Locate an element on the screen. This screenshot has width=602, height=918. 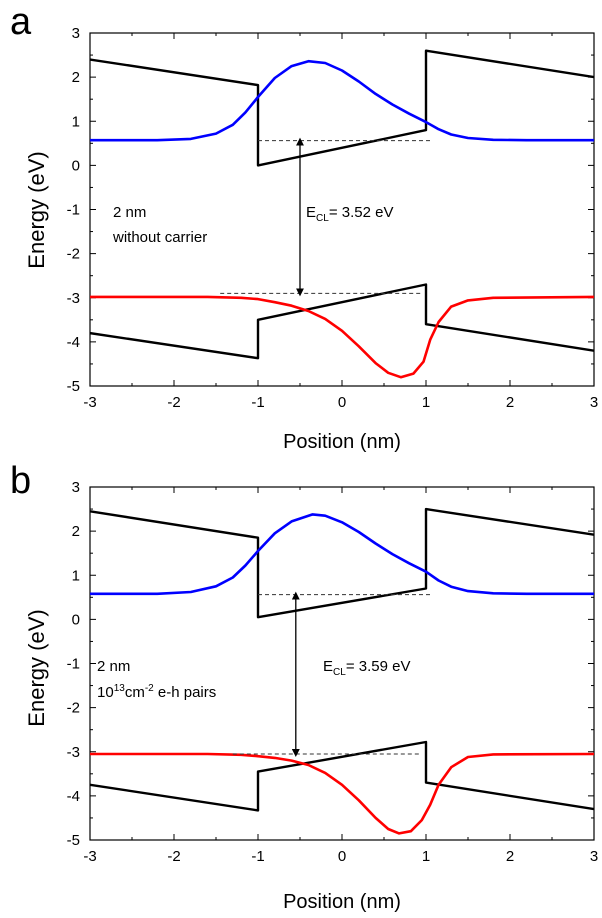
density-rest: e-h pairs is located at coordinates (185, 692).